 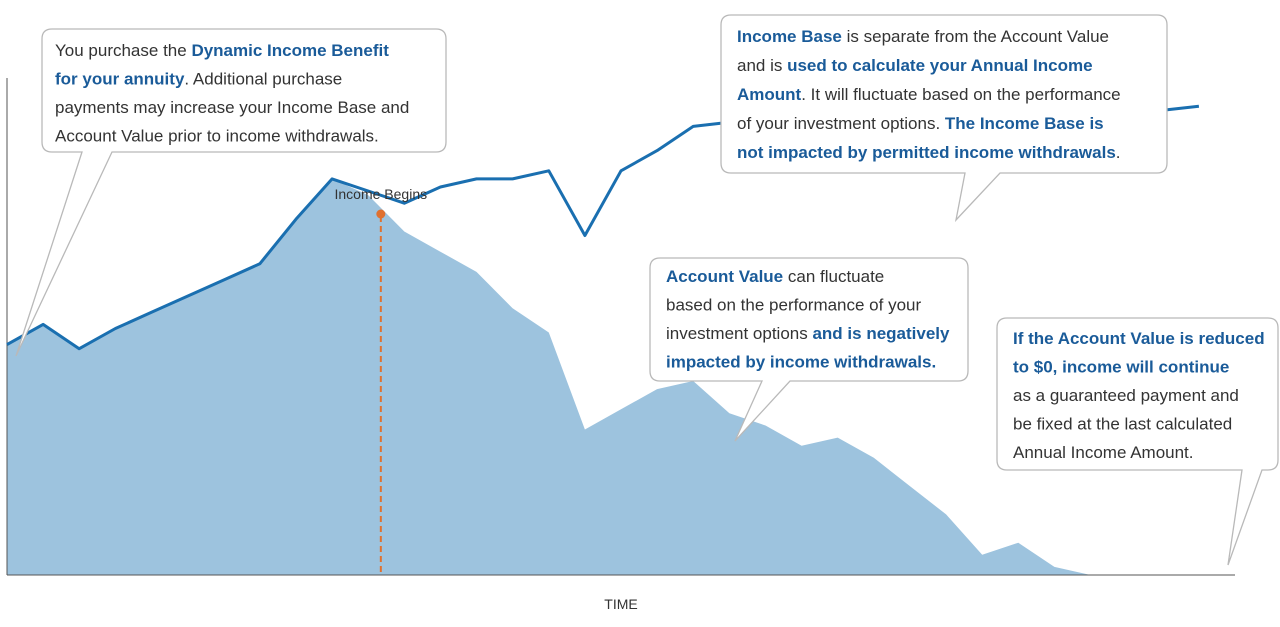 What do you see at coordinates (123, 50) in the screenshot?
I see `callout-segment: You purchase the` at bounding box center [123, 50].